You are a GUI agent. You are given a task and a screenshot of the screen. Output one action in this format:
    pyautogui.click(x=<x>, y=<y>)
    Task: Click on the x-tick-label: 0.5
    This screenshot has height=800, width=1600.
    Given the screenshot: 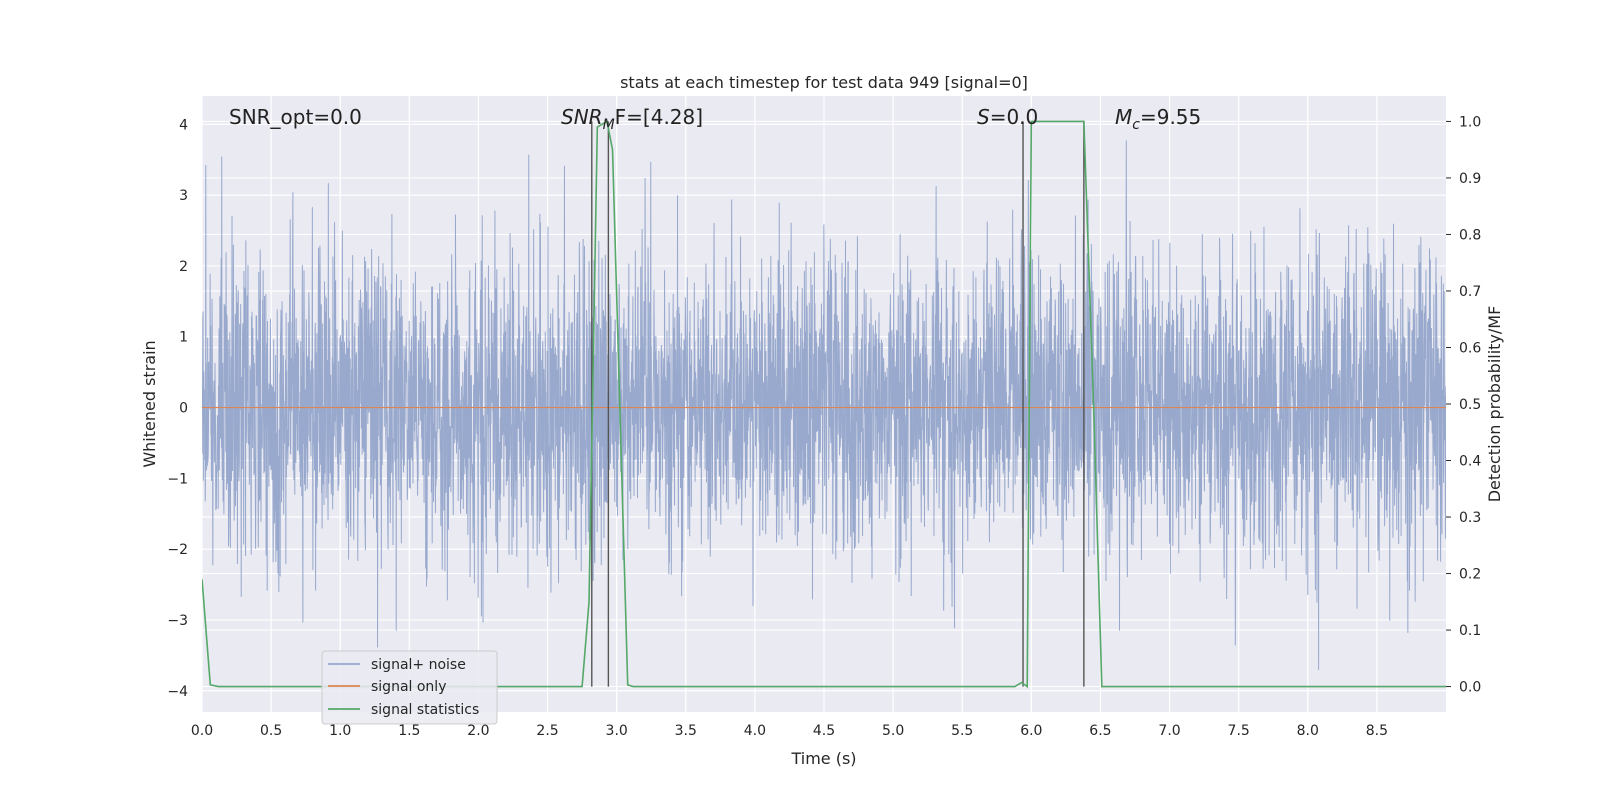 What is the action you would take?
    pyautogui.click(x=271, y=731)
    